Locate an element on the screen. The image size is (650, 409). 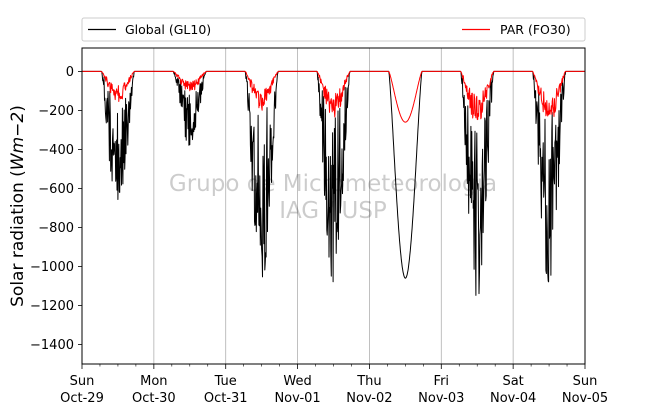
watermark-line-1: Grupo de Micrometeorologia is located at coordinates (333, 184).